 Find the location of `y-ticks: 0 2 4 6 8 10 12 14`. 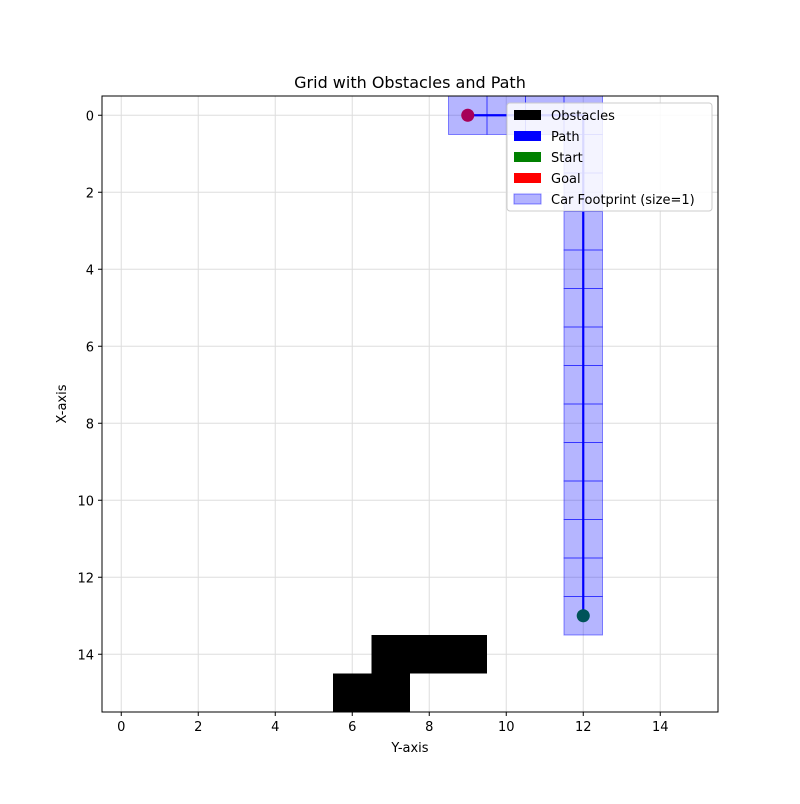

y-ticks: 0 2 4 6 8 10 12 14 is located at coordinates (89, 386).